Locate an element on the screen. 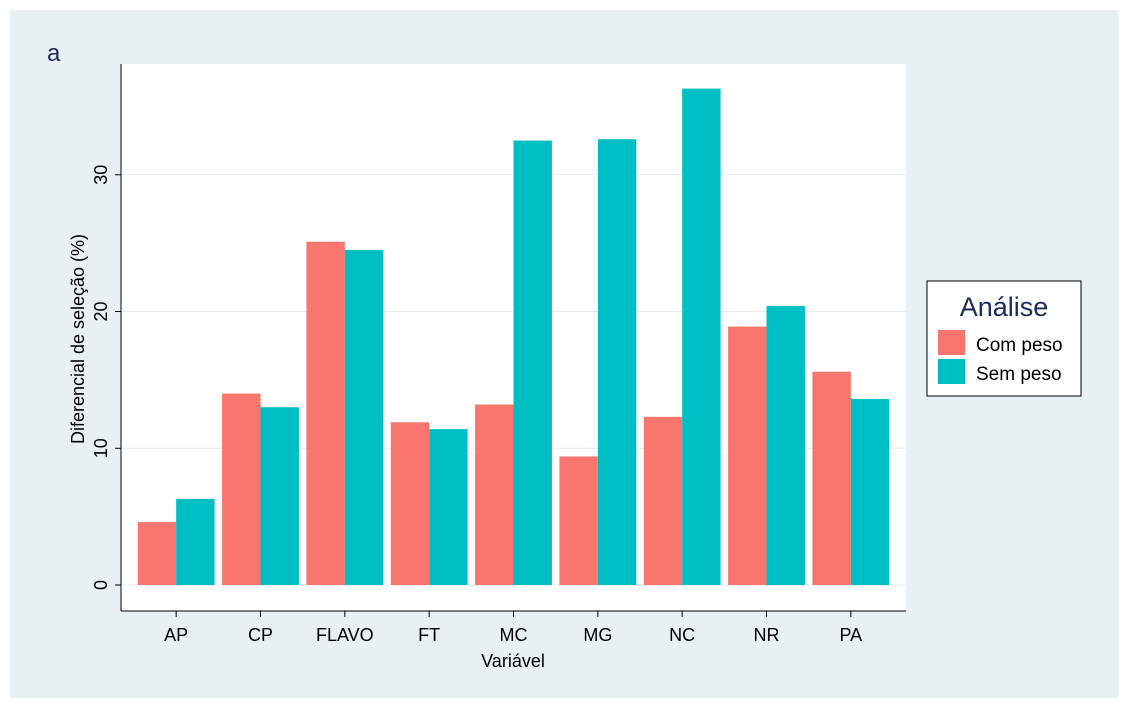 The image size is (1130, 708). bar-mg-sem-peso is located at coordinates (617, 362).